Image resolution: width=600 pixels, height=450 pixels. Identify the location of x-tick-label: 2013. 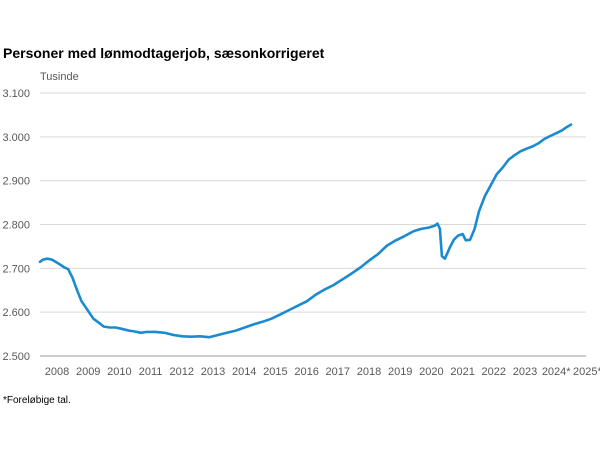
(213, 372).